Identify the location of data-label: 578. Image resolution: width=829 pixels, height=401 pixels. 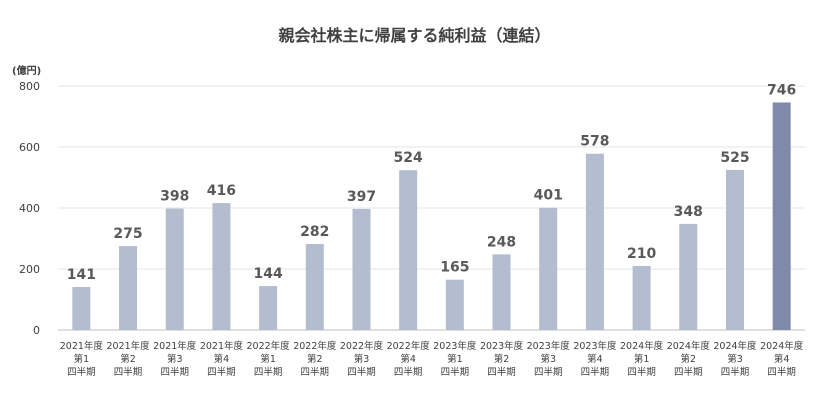
(594, 142).